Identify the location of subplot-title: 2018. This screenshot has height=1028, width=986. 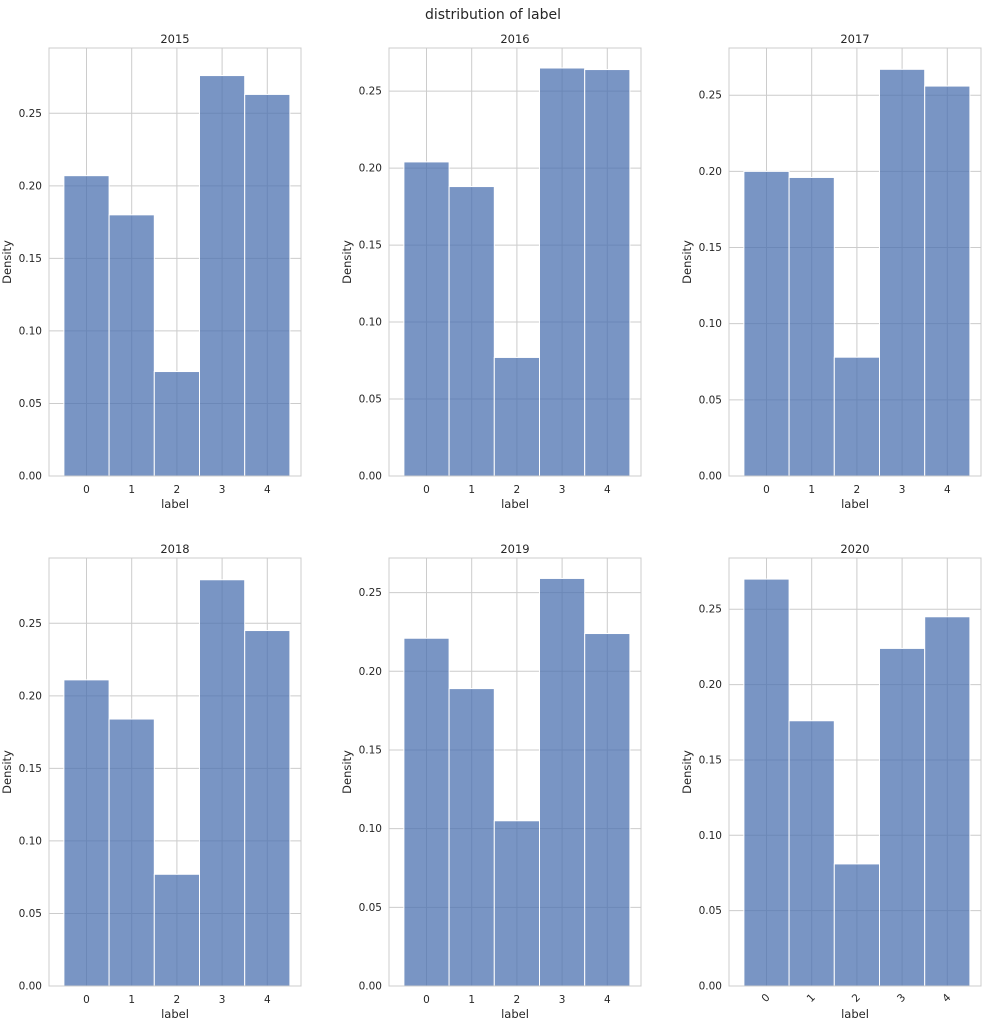
(174, 549).